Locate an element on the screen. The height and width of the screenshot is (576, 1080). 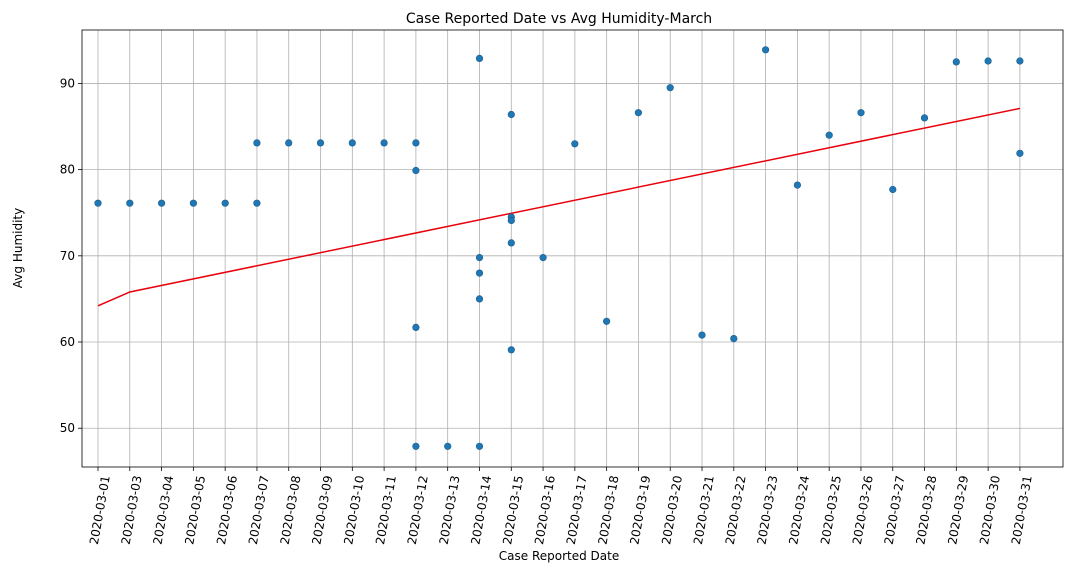
x-tick-label: 2020-03-23 is located at coordinates (768, 509).